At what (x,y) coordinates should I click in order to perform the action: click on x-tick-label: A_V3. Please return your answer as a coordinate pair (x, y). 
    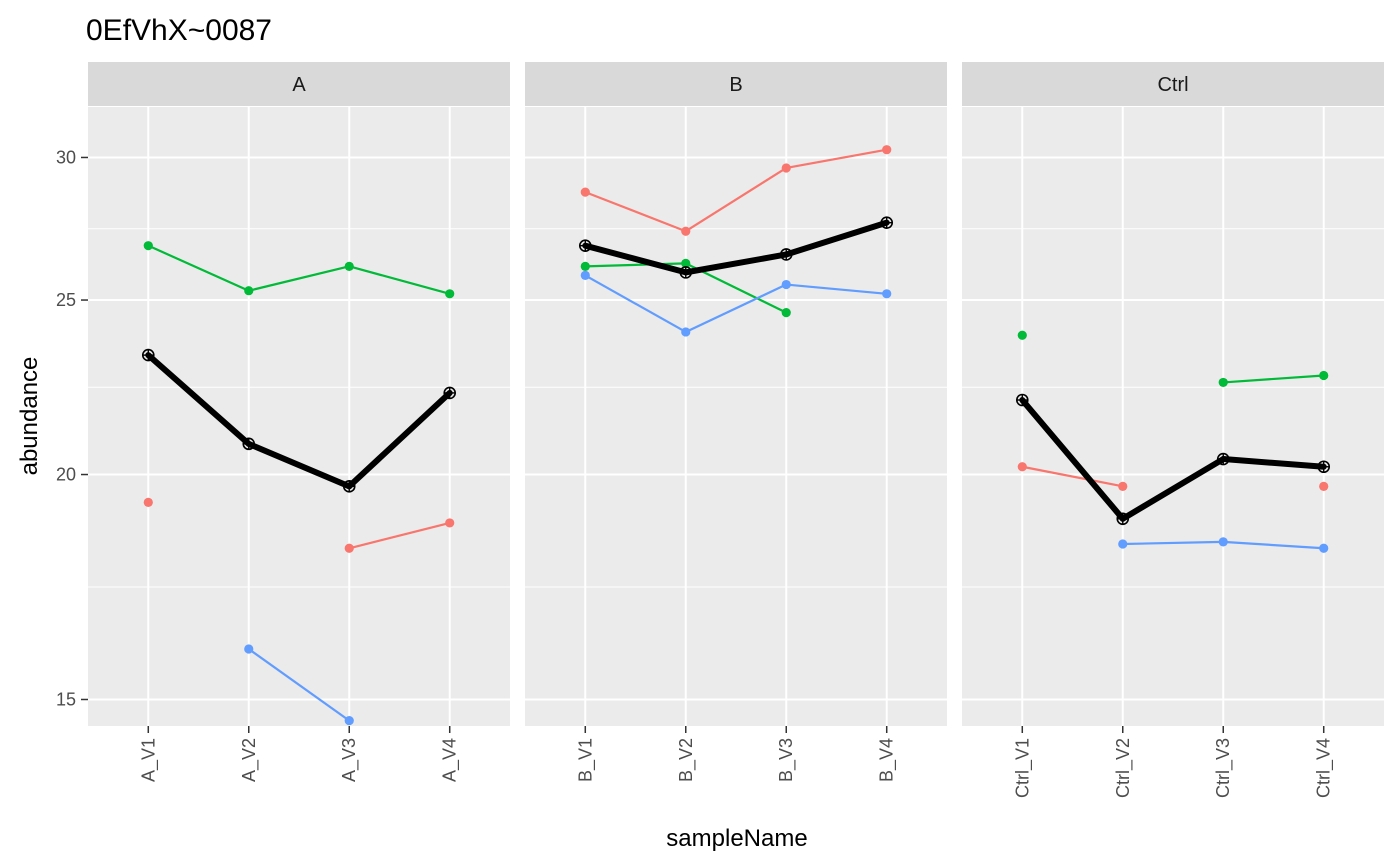
    Looking at the image, I should click on (349, 760).